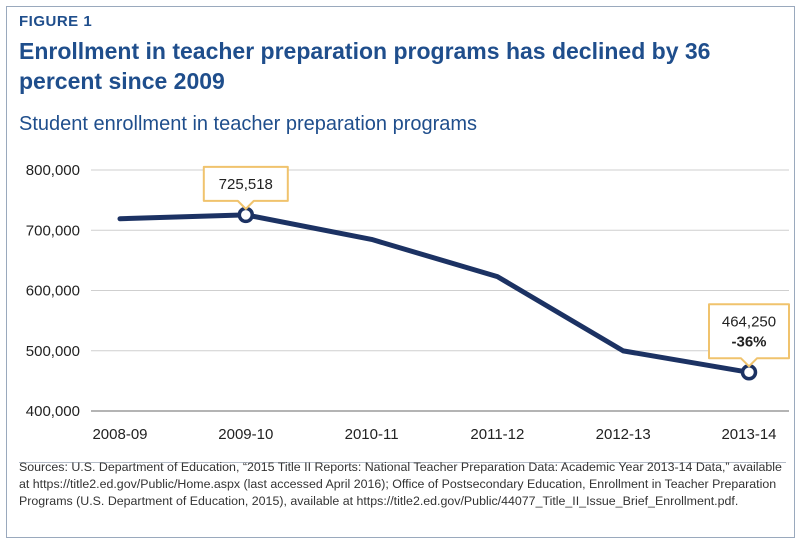 The height and width of the screenshot is (544, 801). Describe the element at coordinates (53, 170) in the screenshot. I see `y-tick-label: 800,000` at that location.